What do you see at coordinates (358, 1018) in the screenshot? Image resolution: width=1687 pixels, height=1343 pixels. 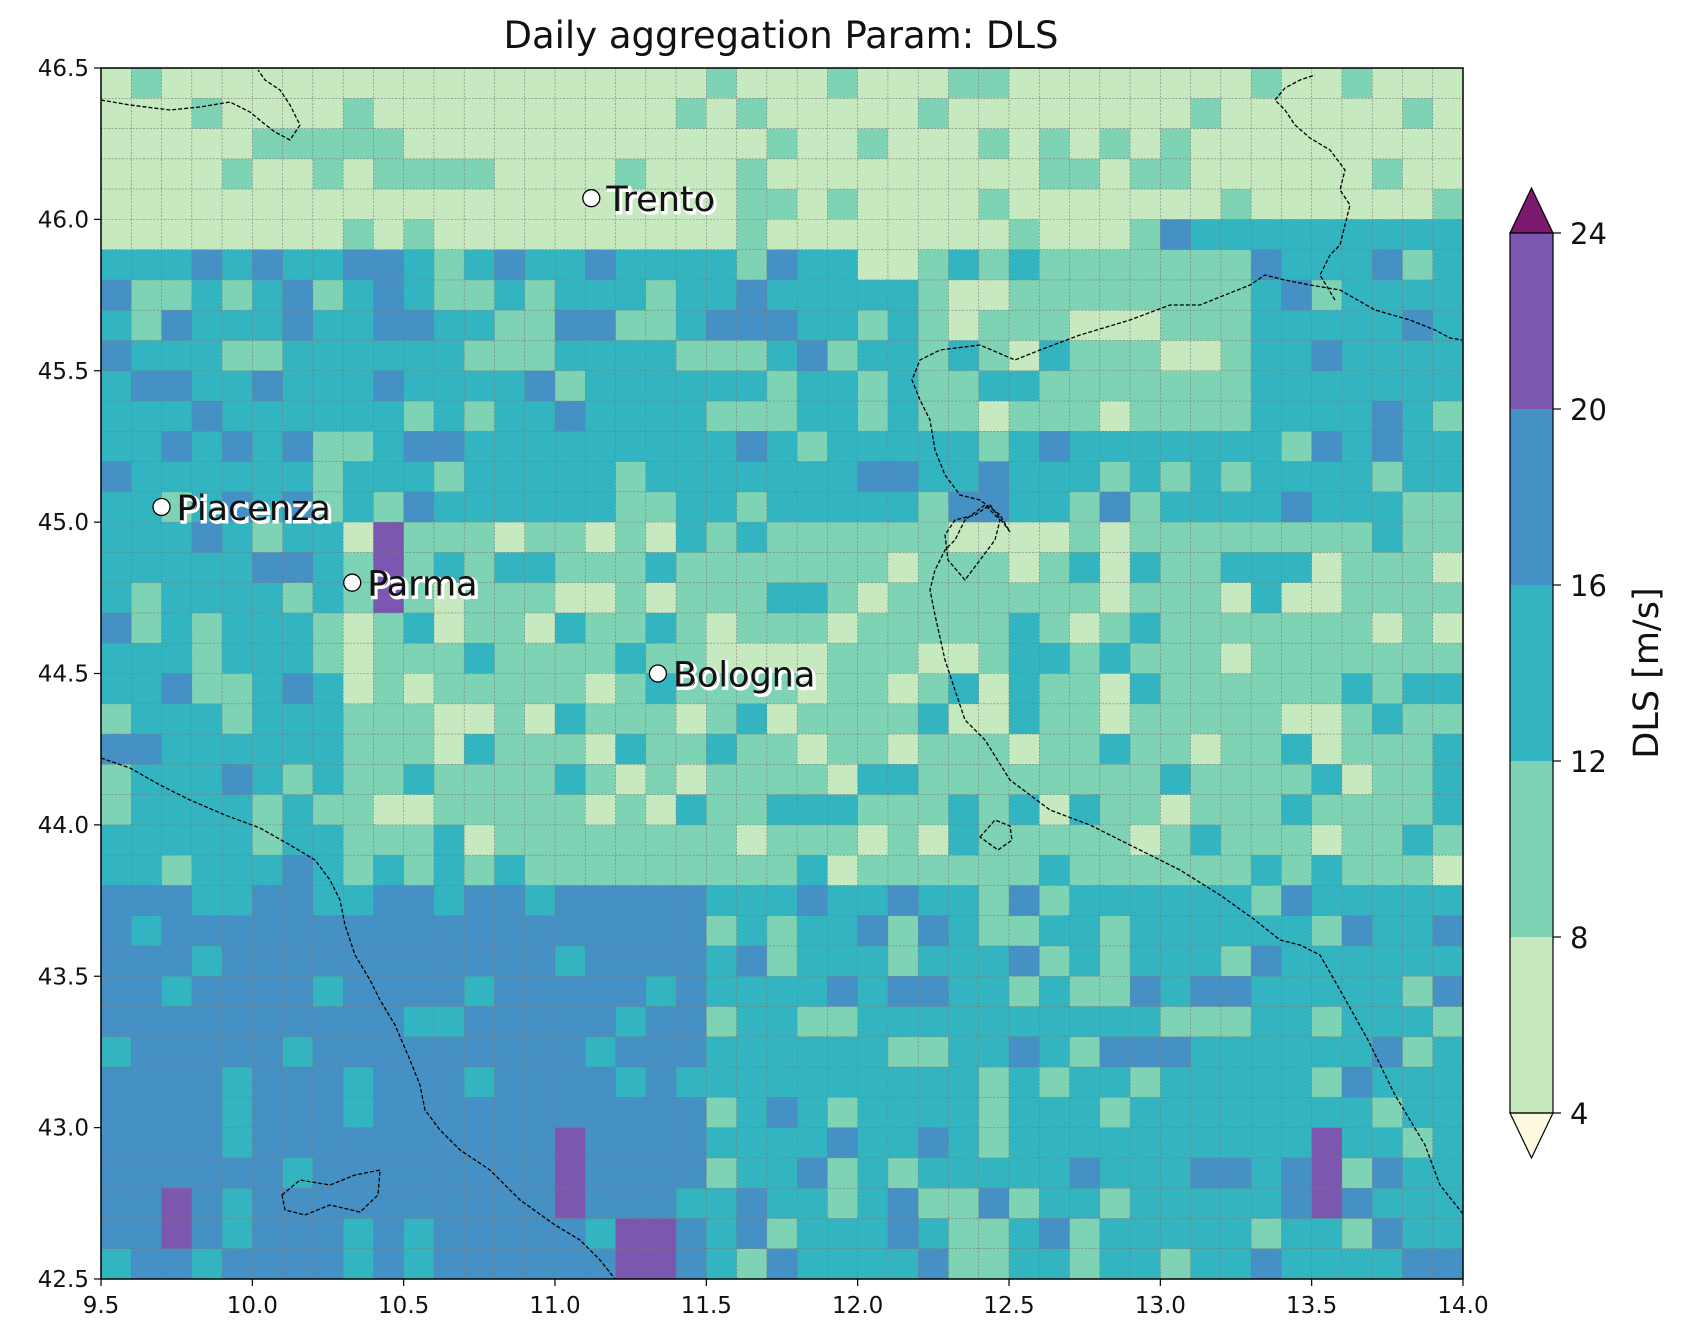 I see `tyrrhenian-coastline` at bounding box center [358, 1018].